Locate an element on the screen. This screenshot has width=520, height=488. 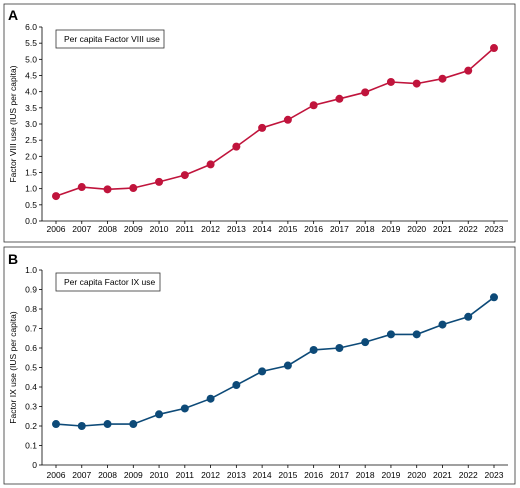
panel-a-y-tick-label: 6.0 is located at coordinates (31, 27).